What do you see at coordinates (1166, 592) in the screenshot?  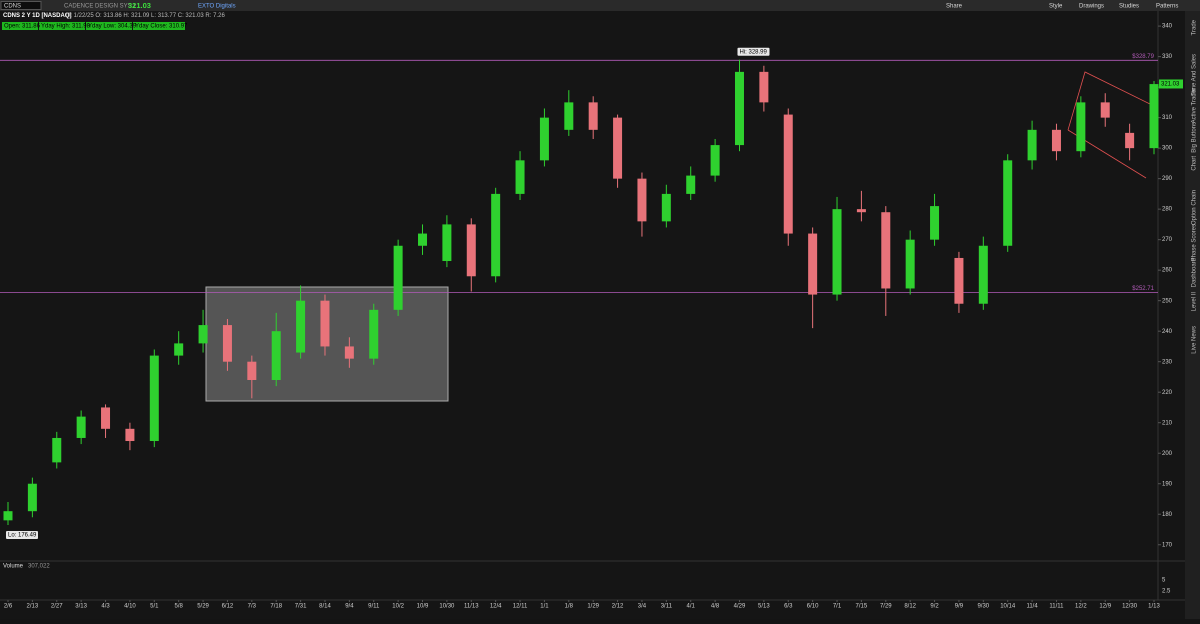 I see `volume-tick: 2.5` at bounding box center [1166, 592].